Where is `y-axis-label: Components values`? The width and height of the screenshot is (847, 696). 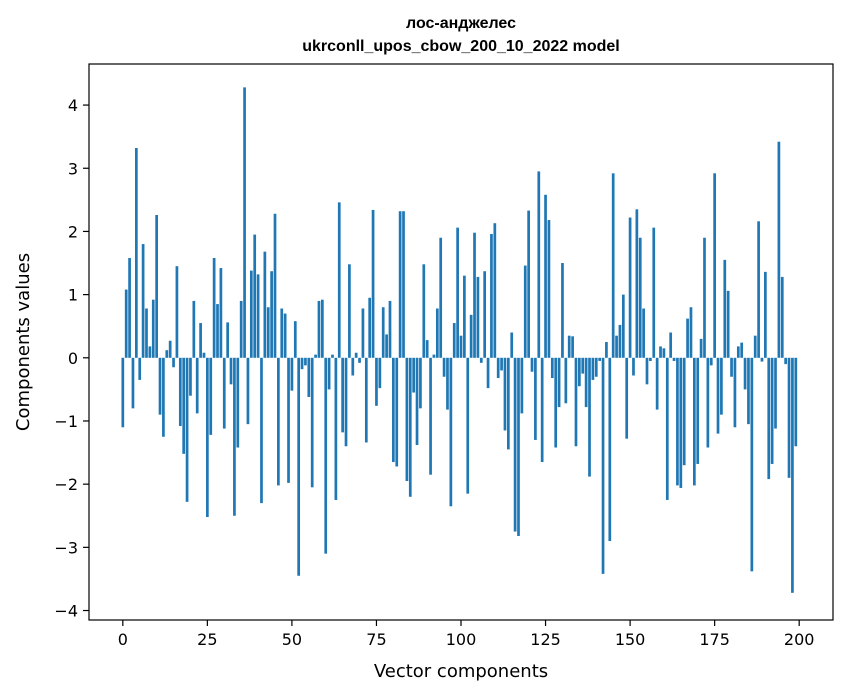
y-axis-label: Components values is located at coordinates (23, 342).